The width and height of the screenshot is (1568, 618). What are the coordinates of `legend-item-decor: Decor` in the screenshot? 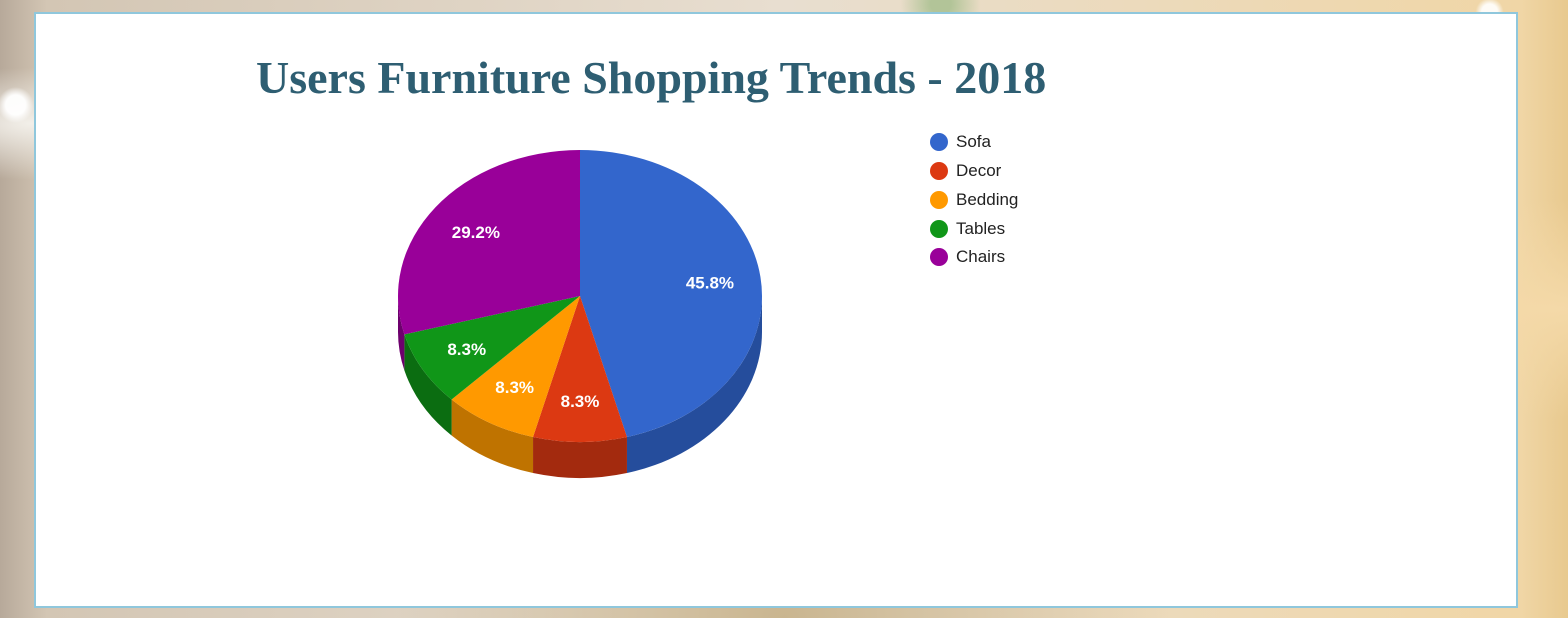 It's located at (974, 171).